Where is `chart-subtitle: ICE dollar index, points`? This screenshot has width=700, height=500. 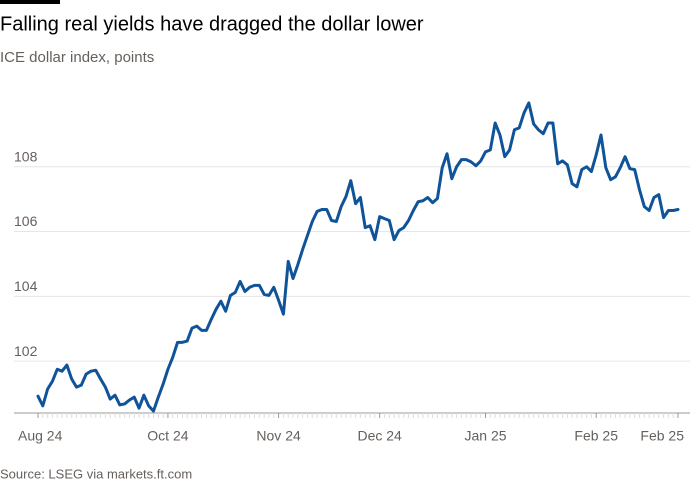
chart-subtitle: ICE dollar index, points is located at coordinates (77, 57).